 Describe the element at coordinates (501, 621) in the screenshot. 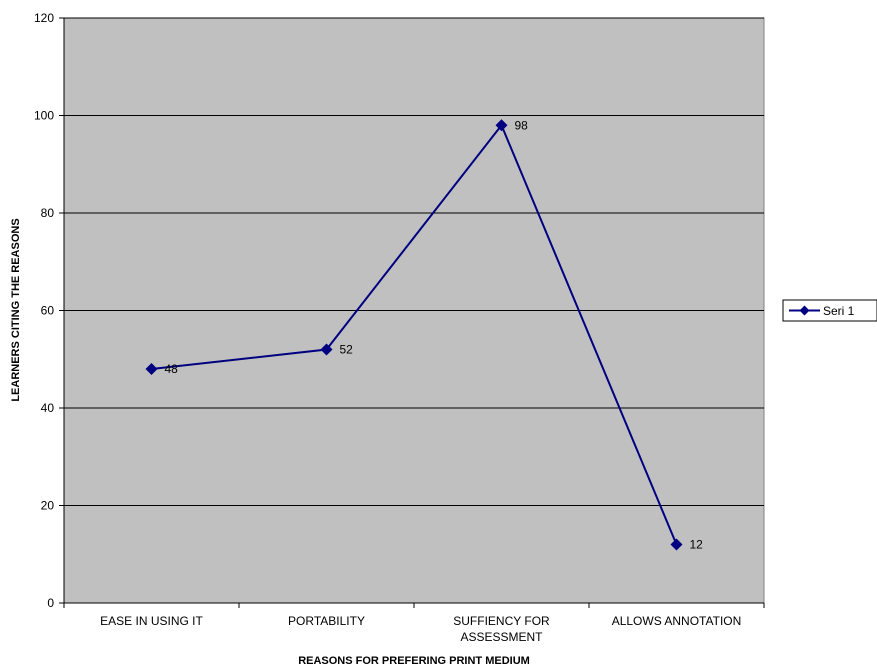

I see `x-tick-label-line: SUFFIENCY FOR` at that location.